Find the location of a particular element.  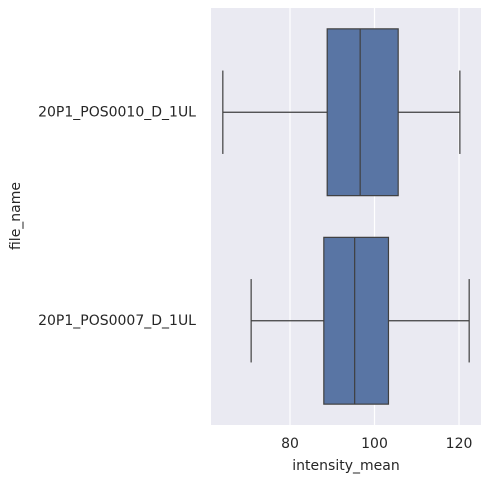

x-tick-label: 100 is located at coordinates (374, 444).